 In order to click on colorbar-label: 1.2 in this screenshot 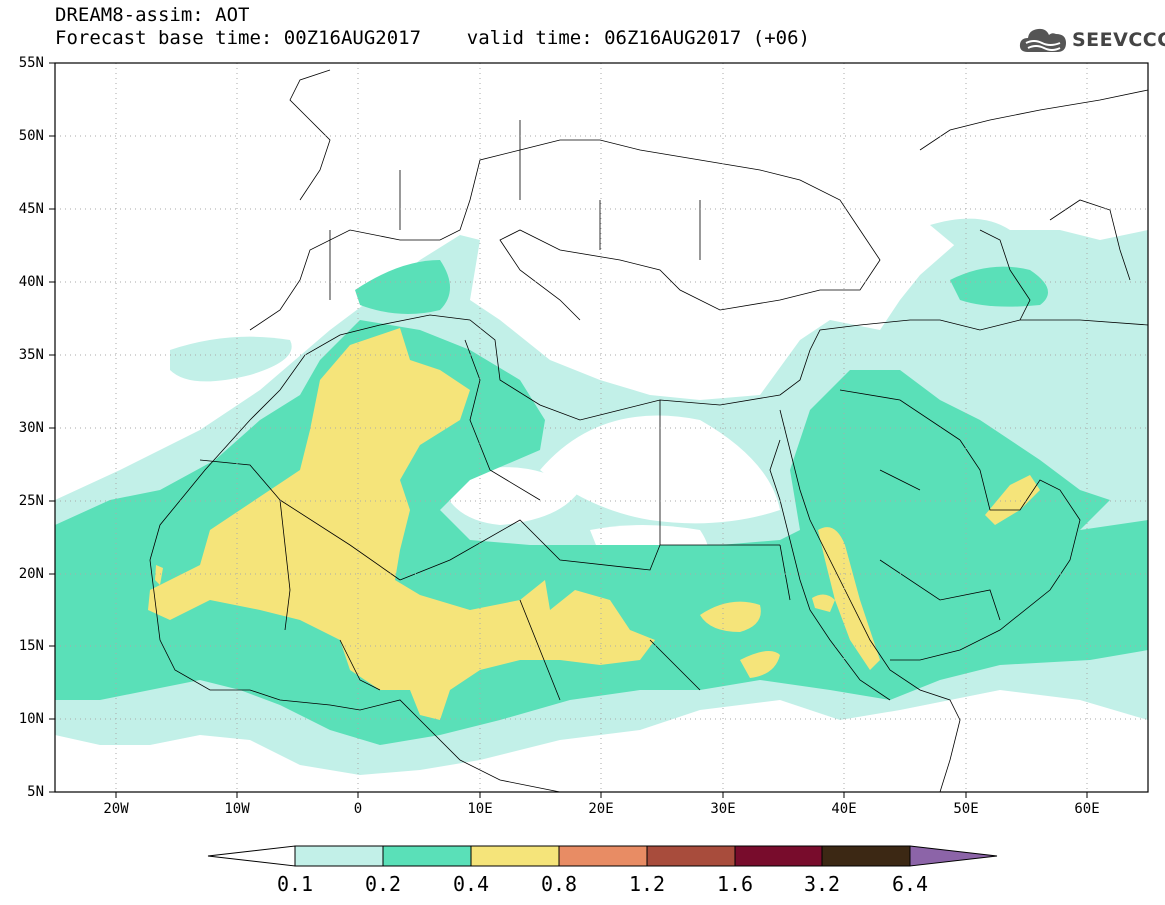, I will do `click(647, 884)`.